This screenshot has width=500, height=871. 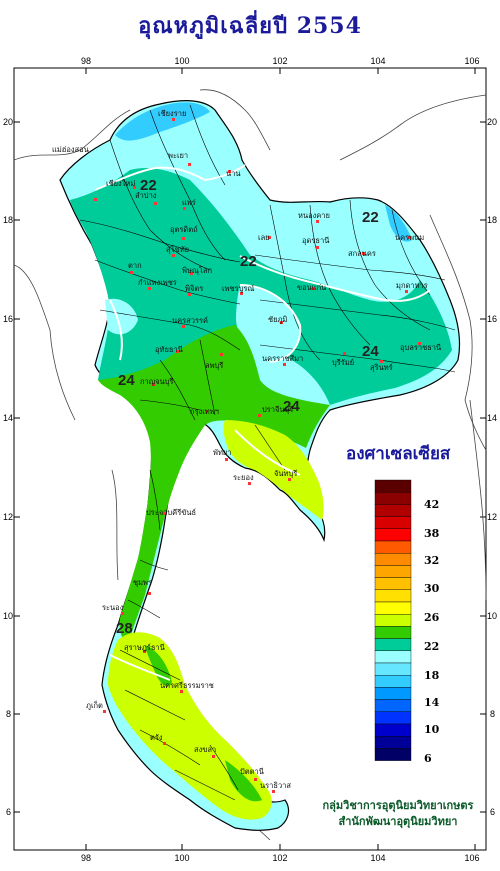 What do you see at coordinates (314, 215) in the screenshot?
I see `place-label: หนองคาย` at bounding box center [314, 215].